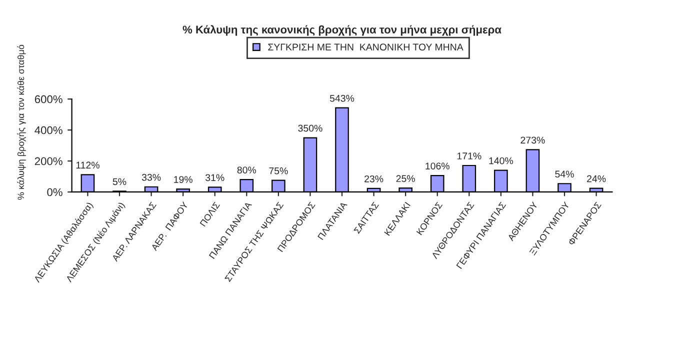  Describe the element at coordinates (596, 178) in the screenshot. I see `data-label: 24%` at that location.